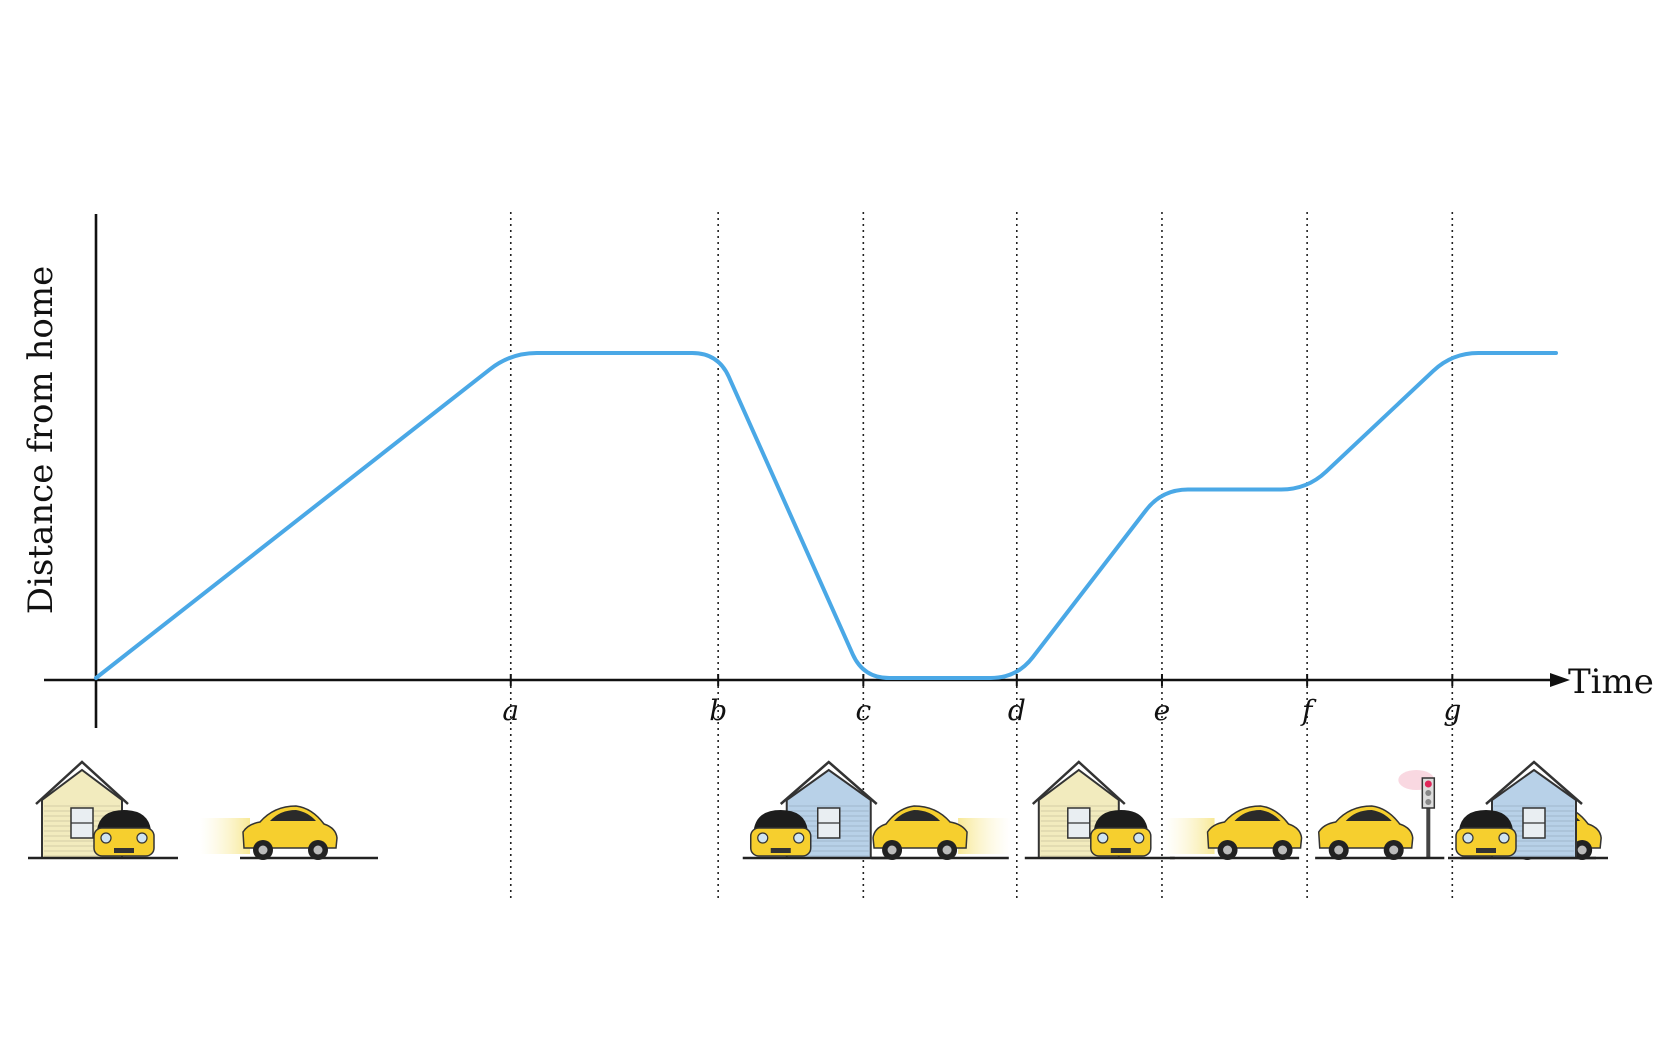 This screenshot has width=1676, height=1060. I want to click on scene-car-driving-left, so click(941, 832).